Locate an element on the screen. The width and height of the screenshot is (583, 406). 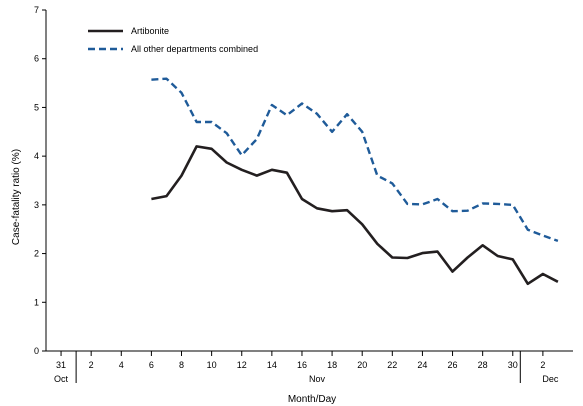
y-tick-label: 2 is located at coordinates (36, 254).